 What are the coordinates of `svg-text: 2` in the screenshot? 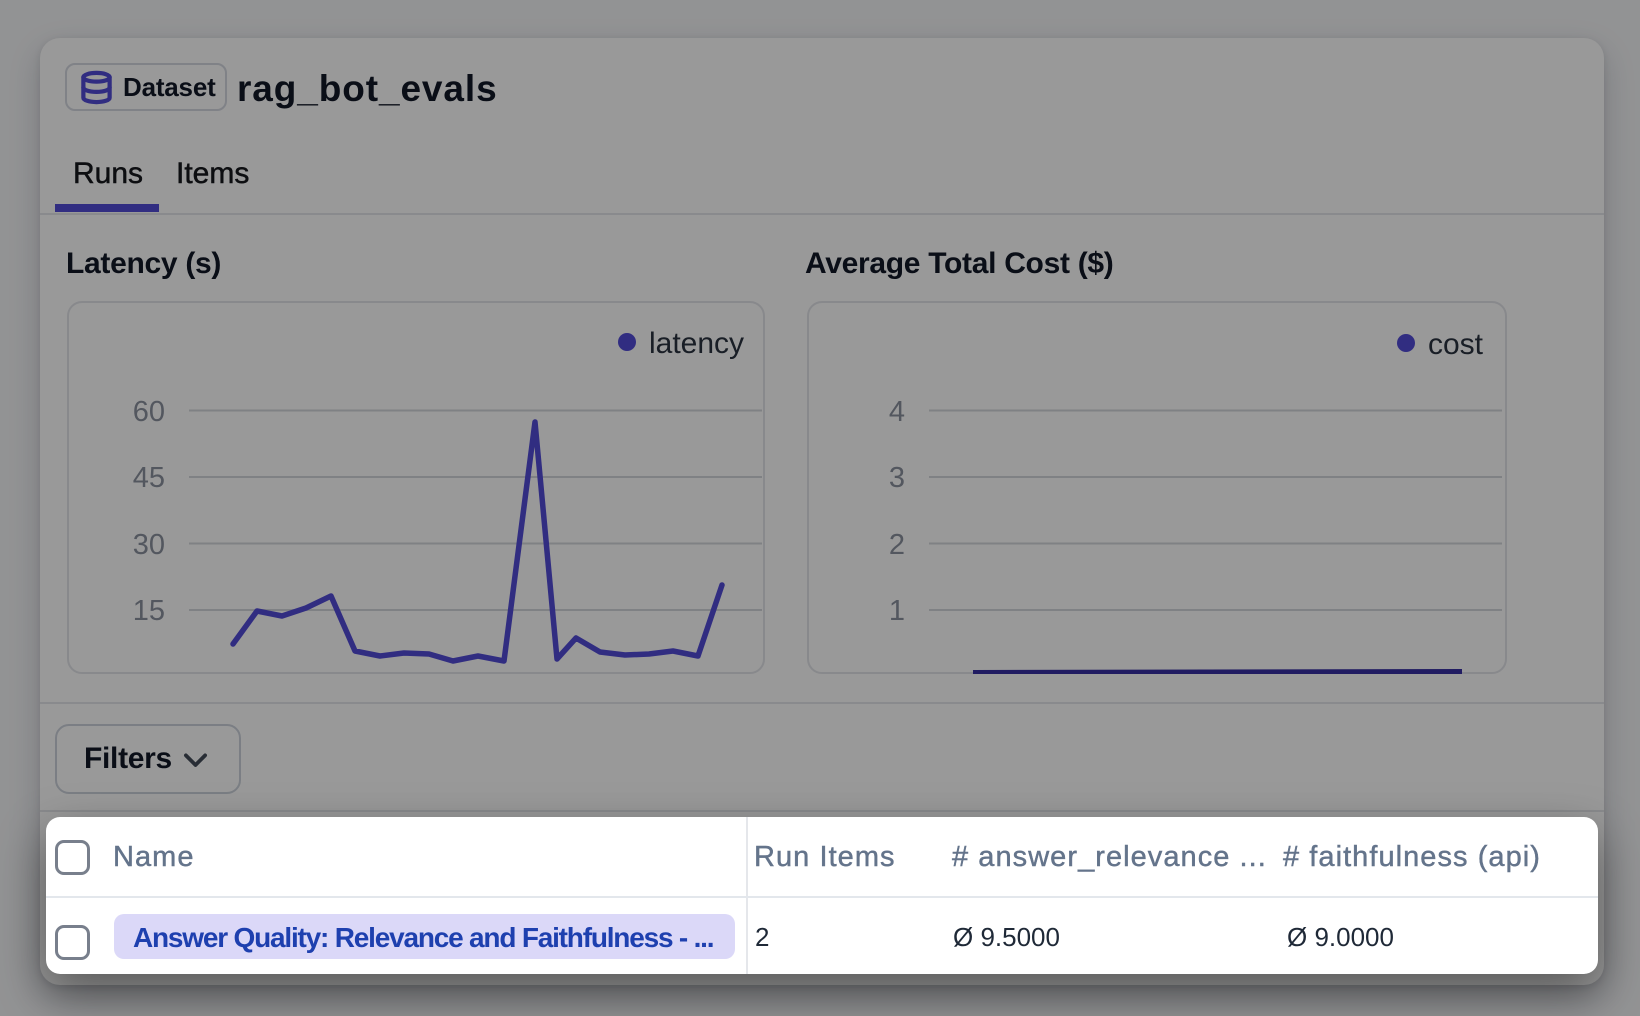 It's located at (897, 545).